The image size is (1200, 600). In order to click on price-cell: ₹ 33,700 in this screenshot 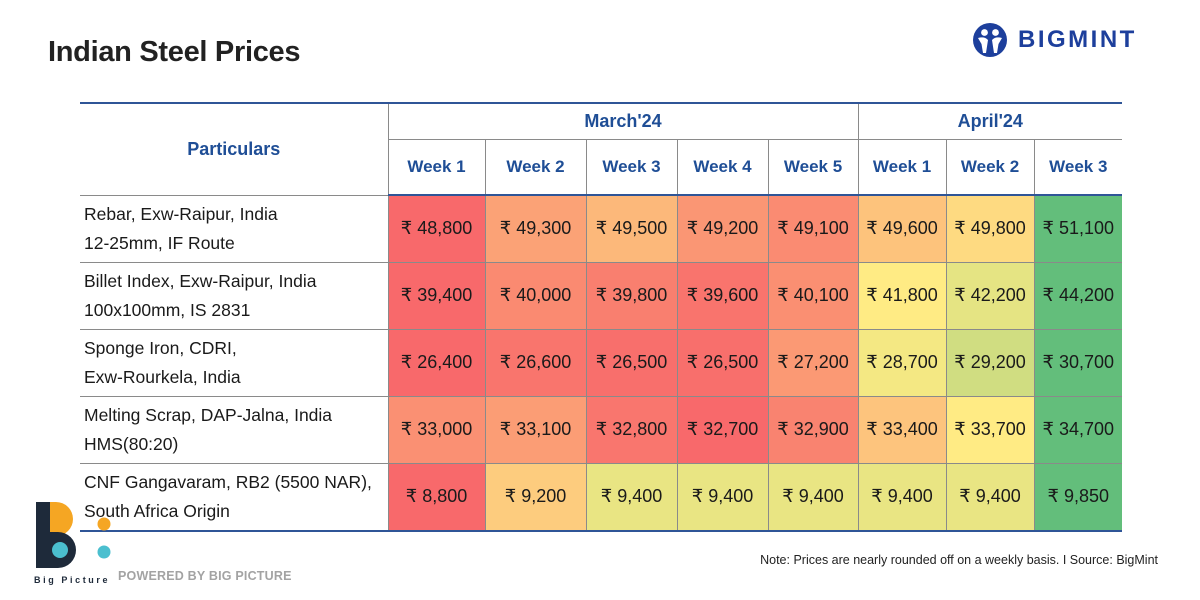, I will do `click(990, 429)`.